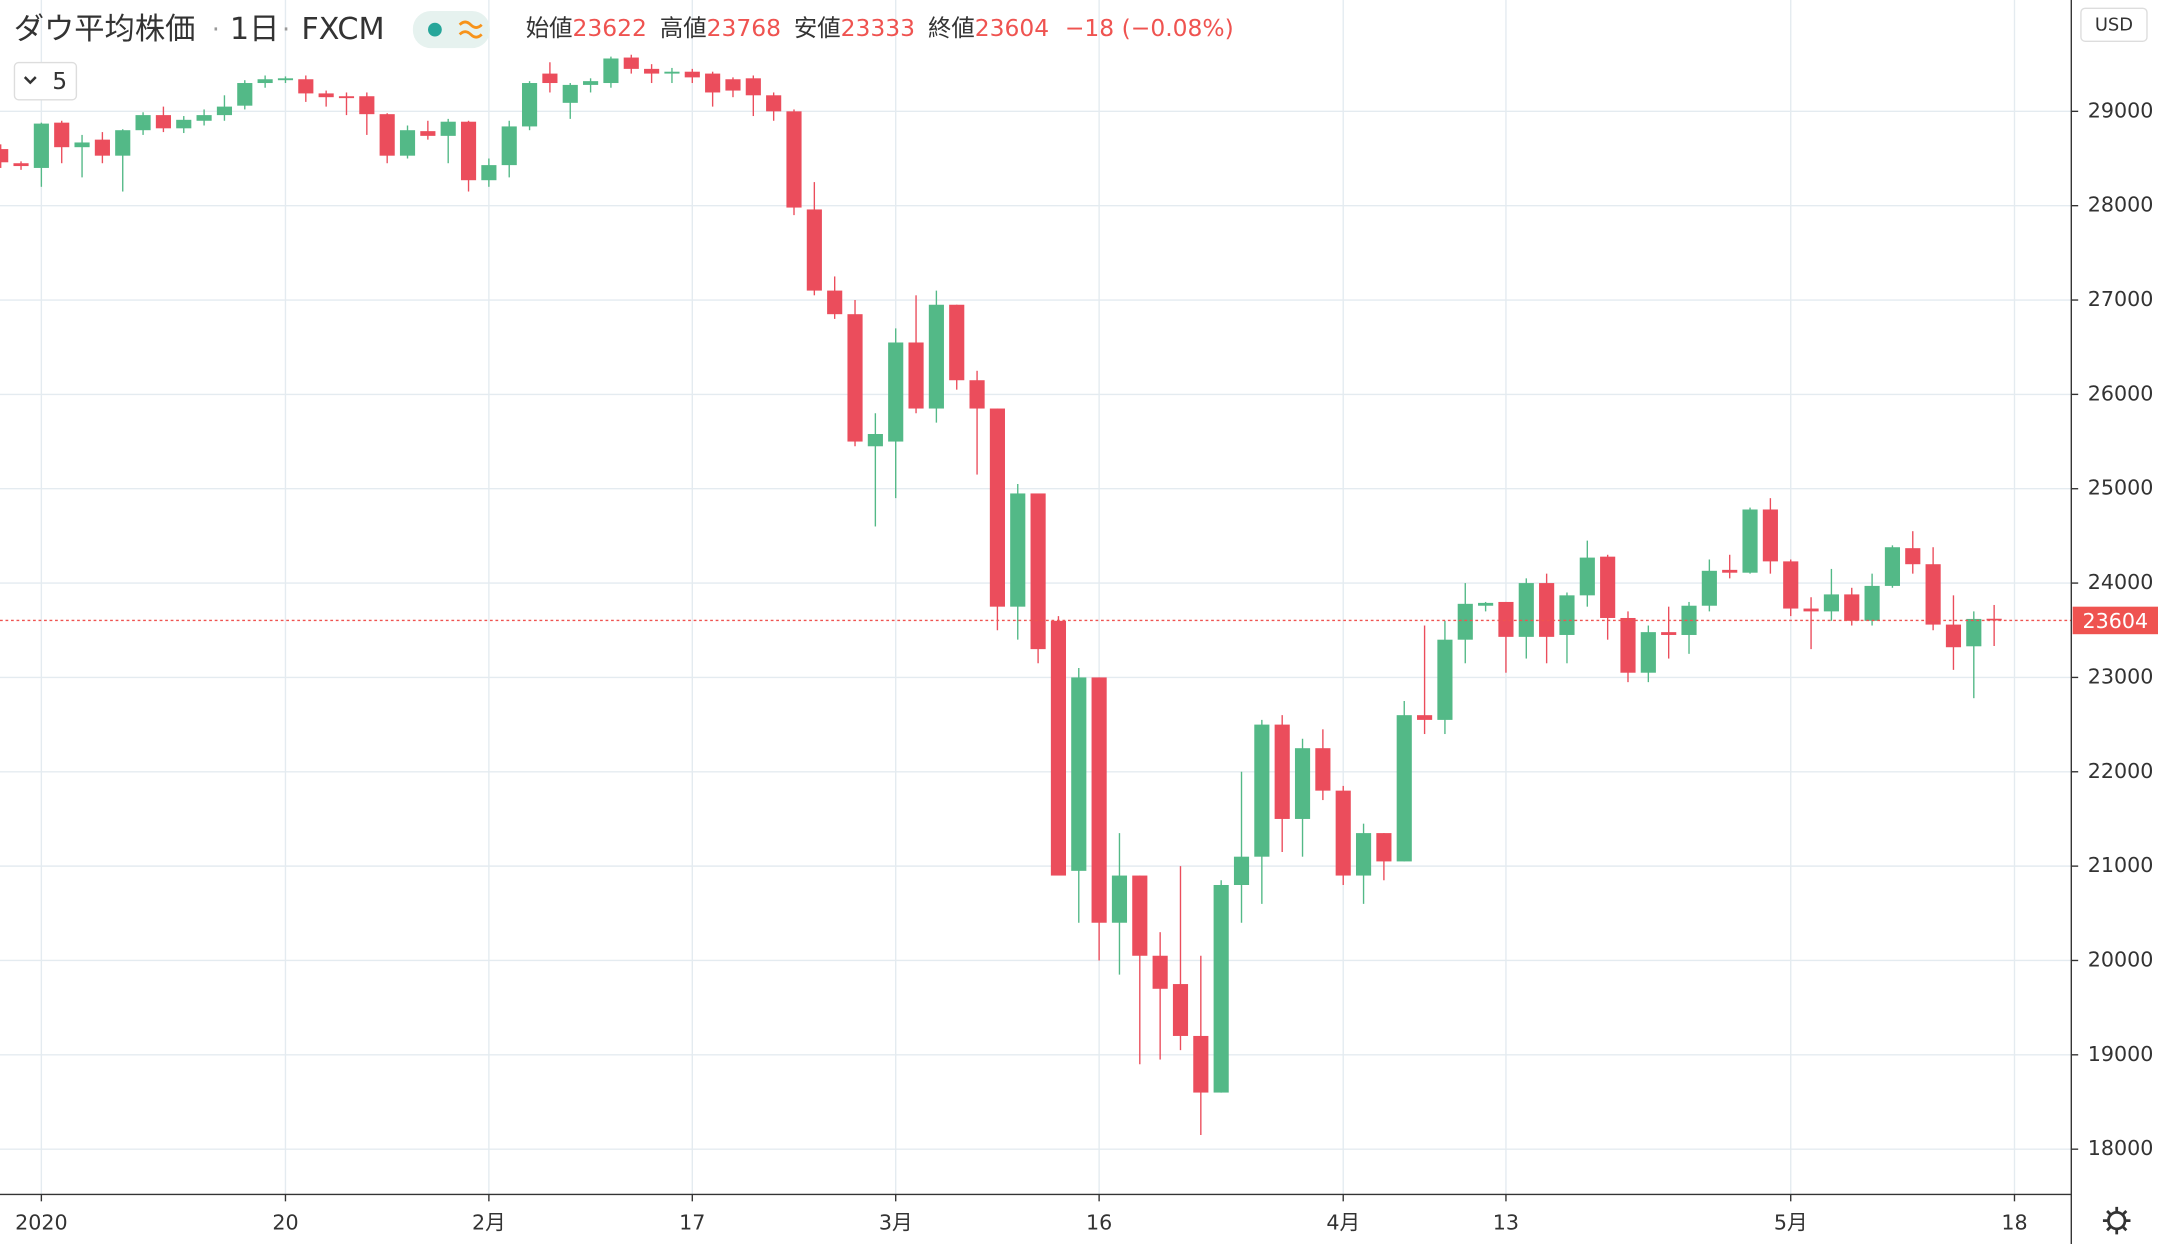 Image resolution: width=2158 pixels, height=1244 pixels. I want to click on indicator-pill, so click(451, 30).